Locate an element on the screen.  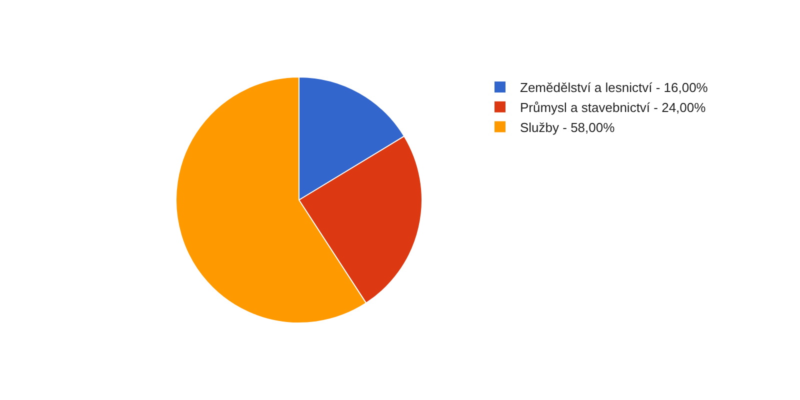
legend-label: Služby - 58,00% is located at coordinates (568, 127).